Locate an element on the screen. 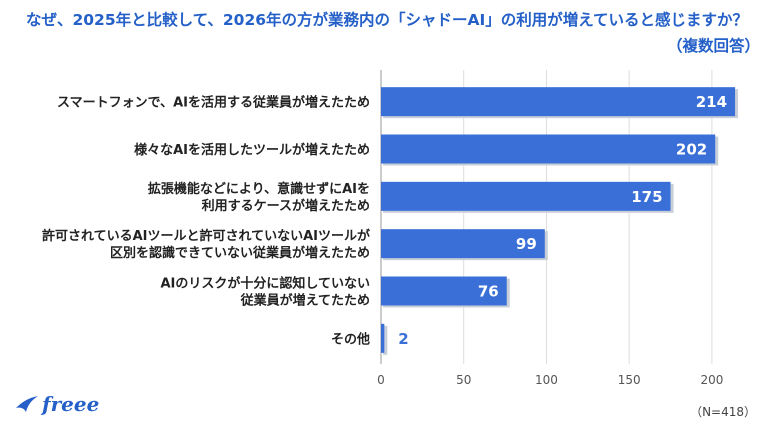  x-tick-label: 150 is located at coordinates (629, 380).